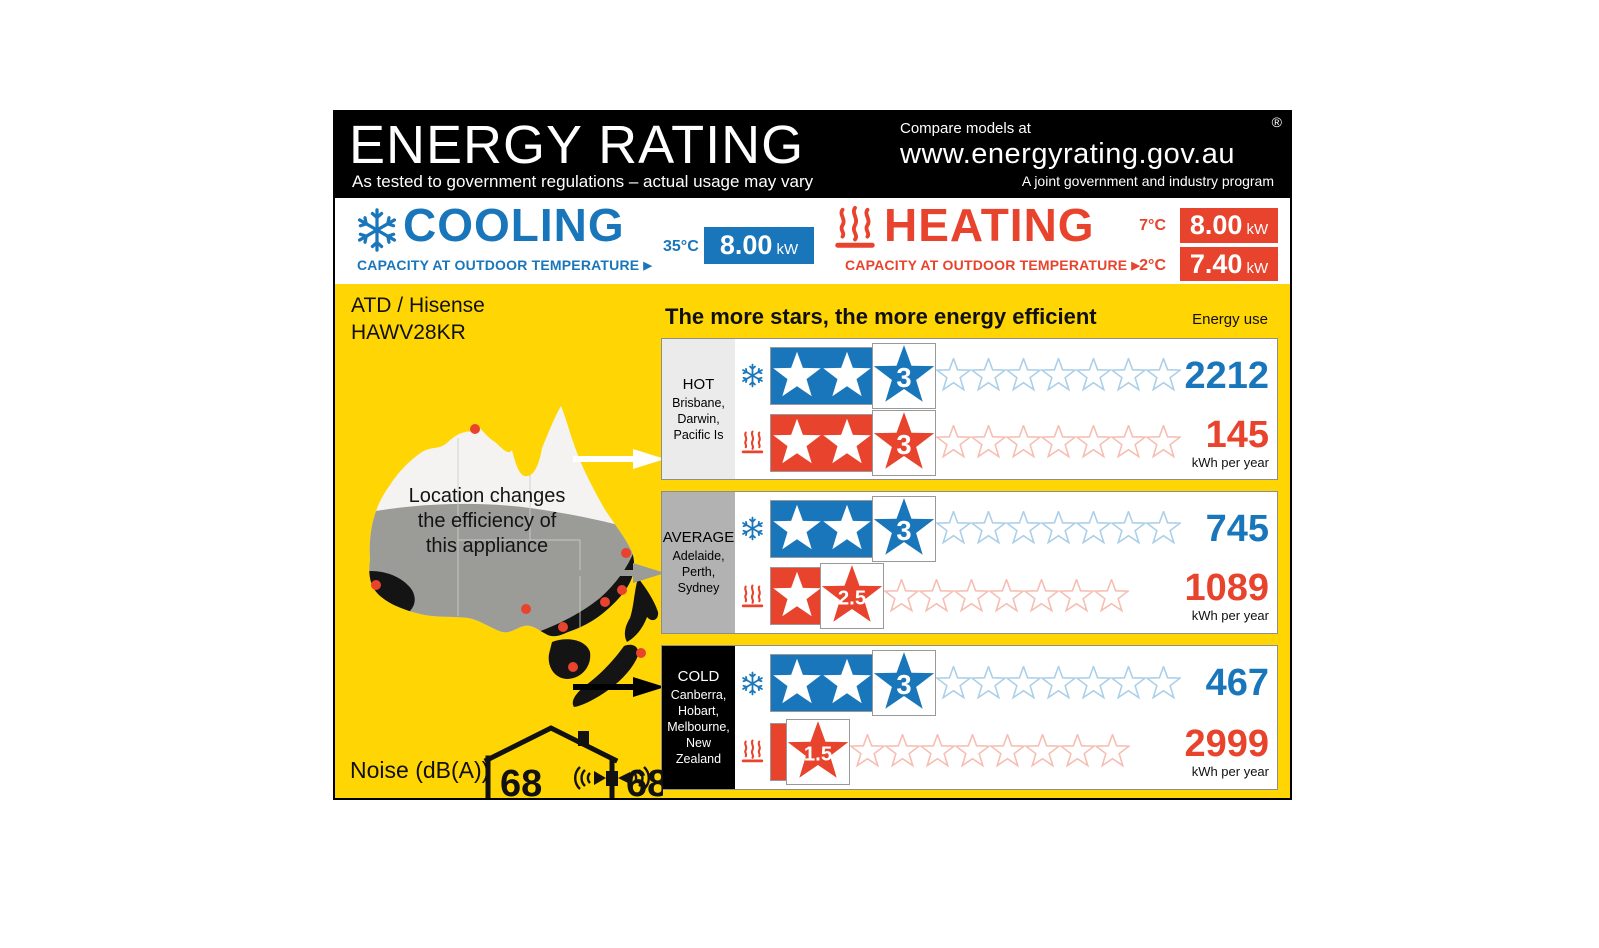 The height and width of the screenshot is (948, 1599). What do you see at coordinates (641, 610) in the screenshot?
I see `map-nz-north` at bounding box center [641, 610].